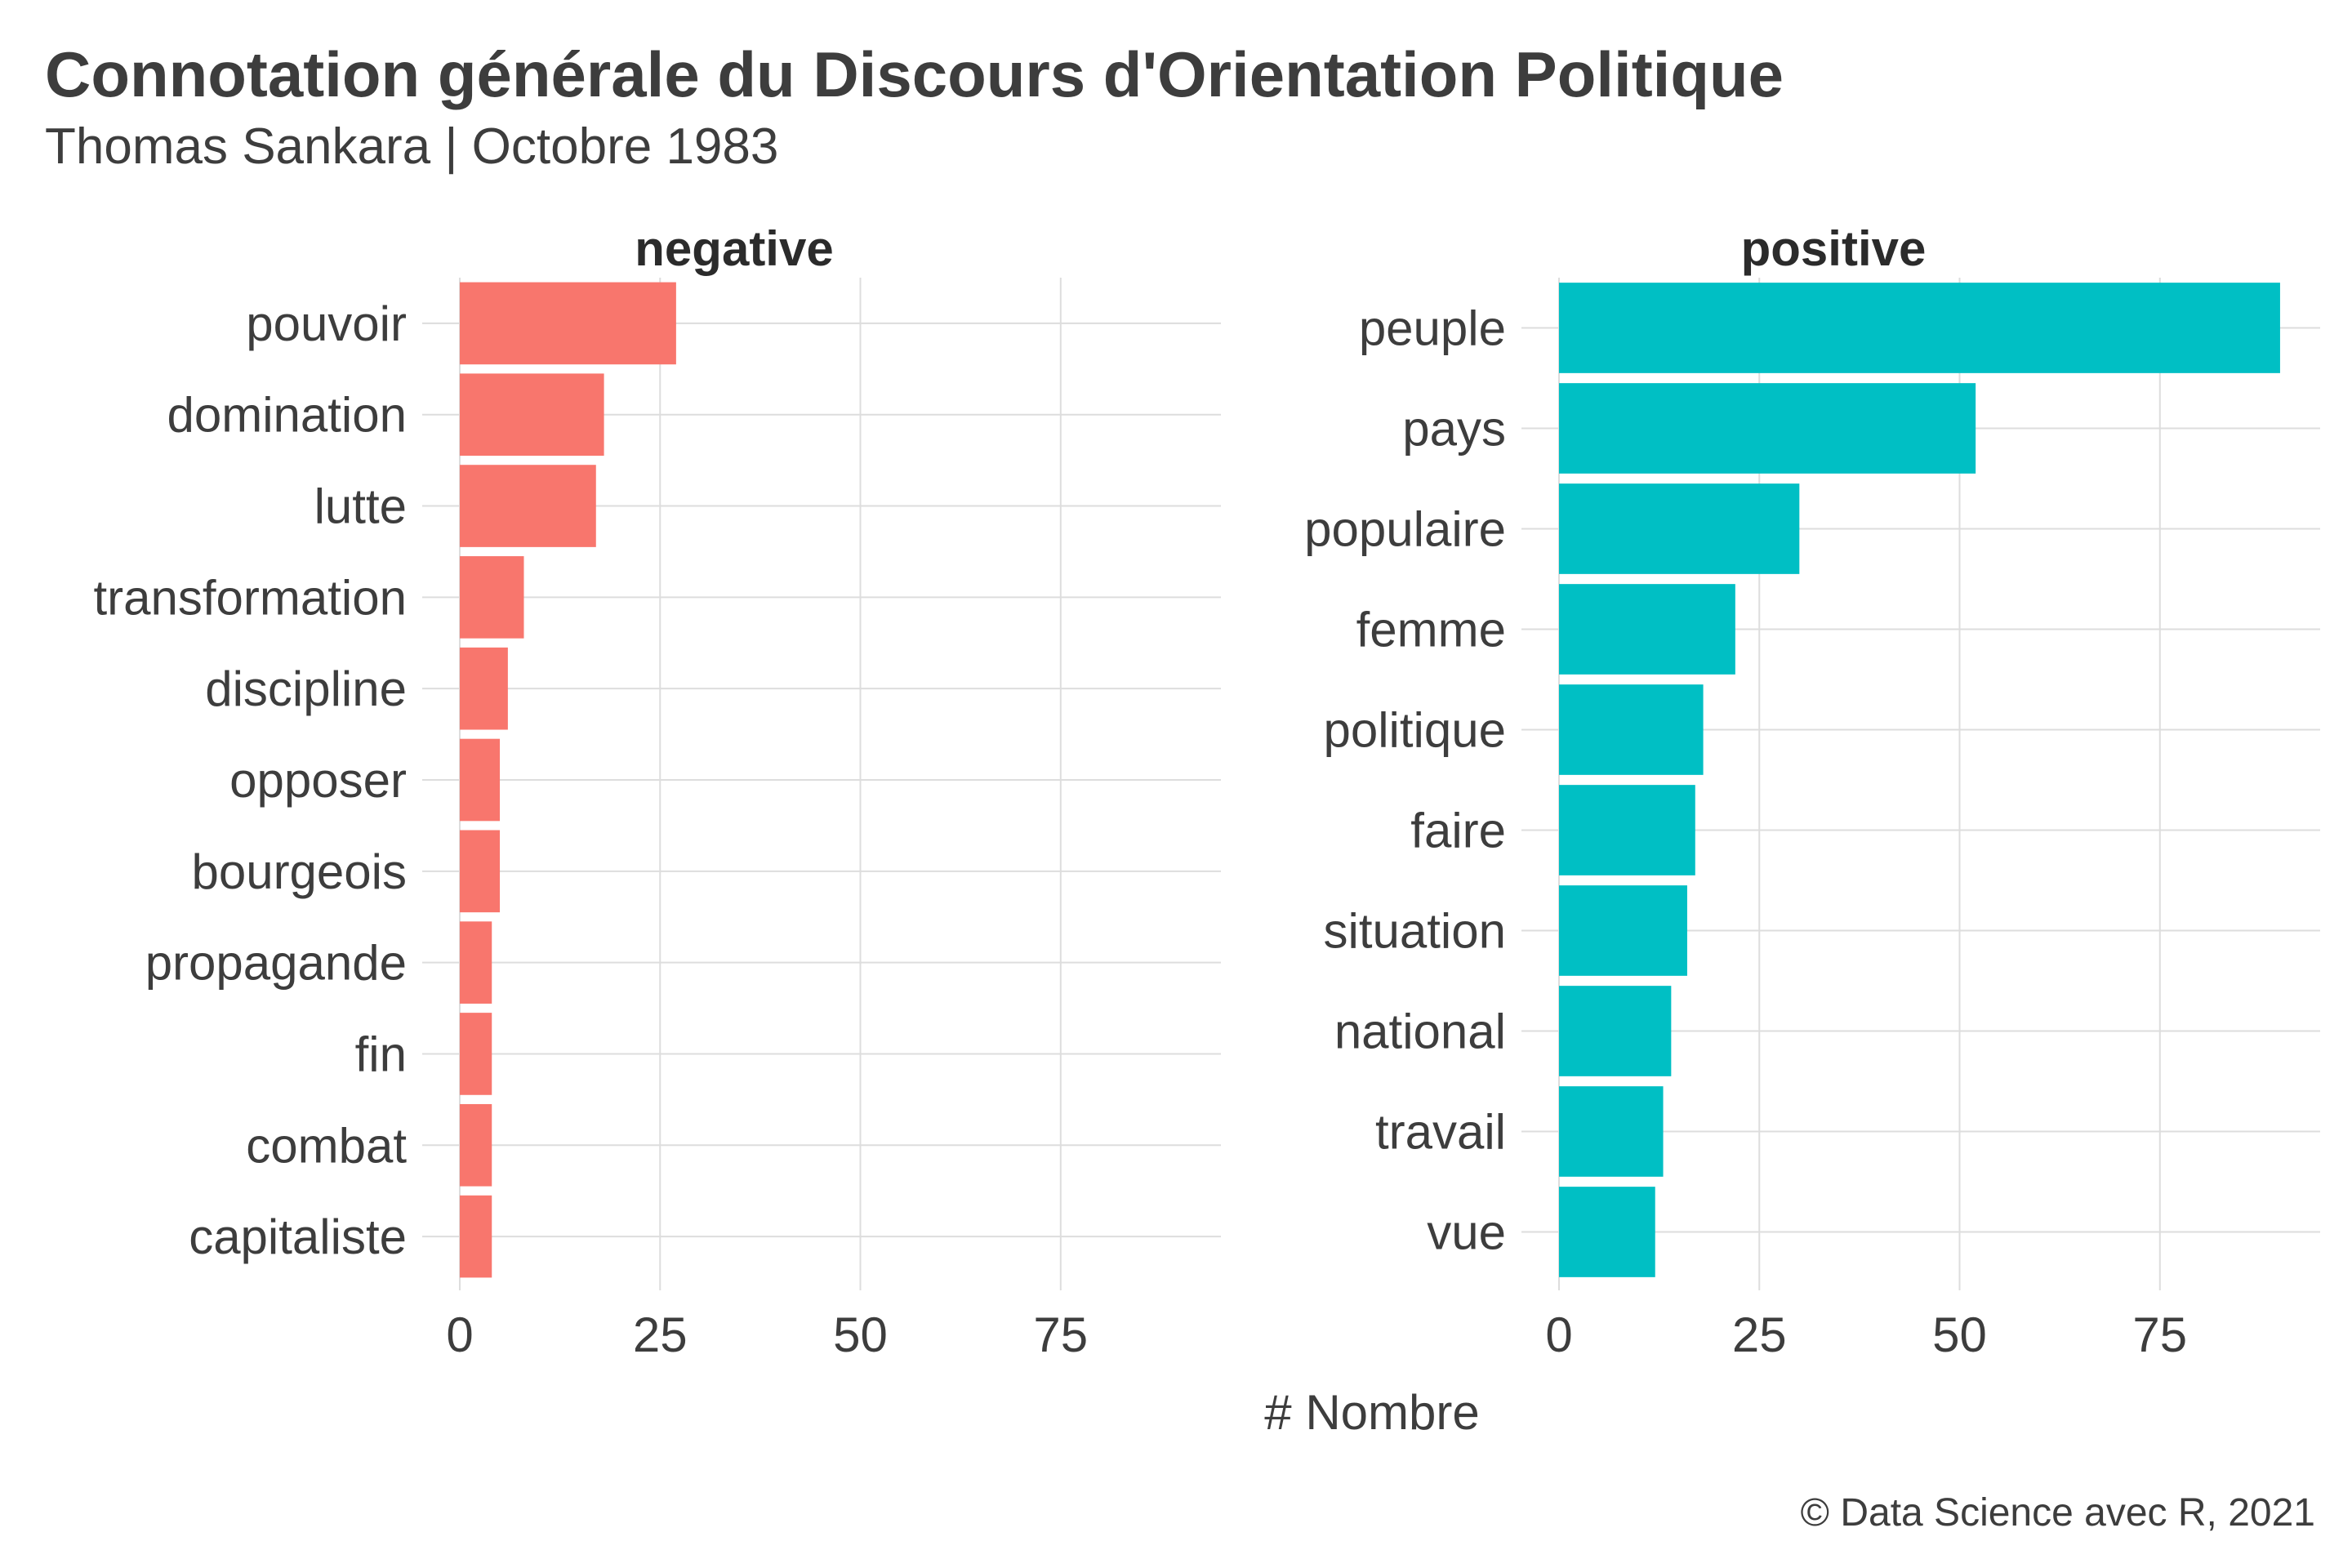  Describe the element at coordinates (1767, 428) in the screenshot. I see `bar-pays` at that location.